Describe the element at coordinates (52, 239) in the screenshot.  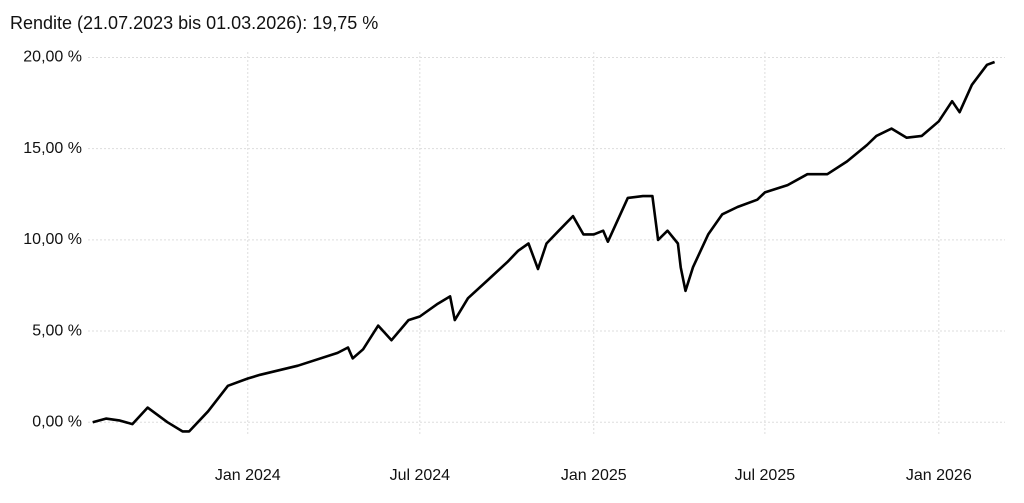
I see `y-tick-label: 10,00 %` at that location.